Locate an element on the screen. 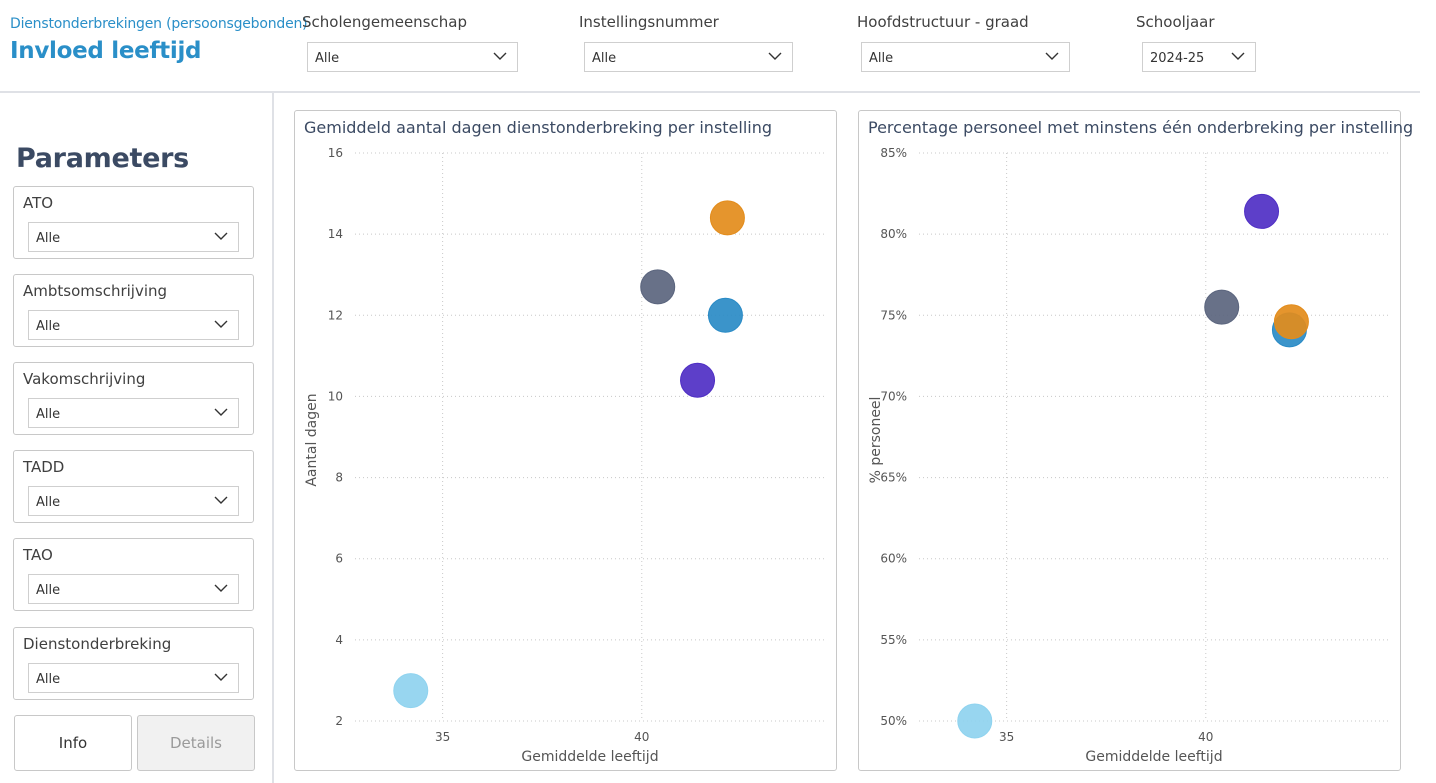 This screenshot has width=1436, height=783. y-tick-label: 80% is located at coordinates (893, 234).